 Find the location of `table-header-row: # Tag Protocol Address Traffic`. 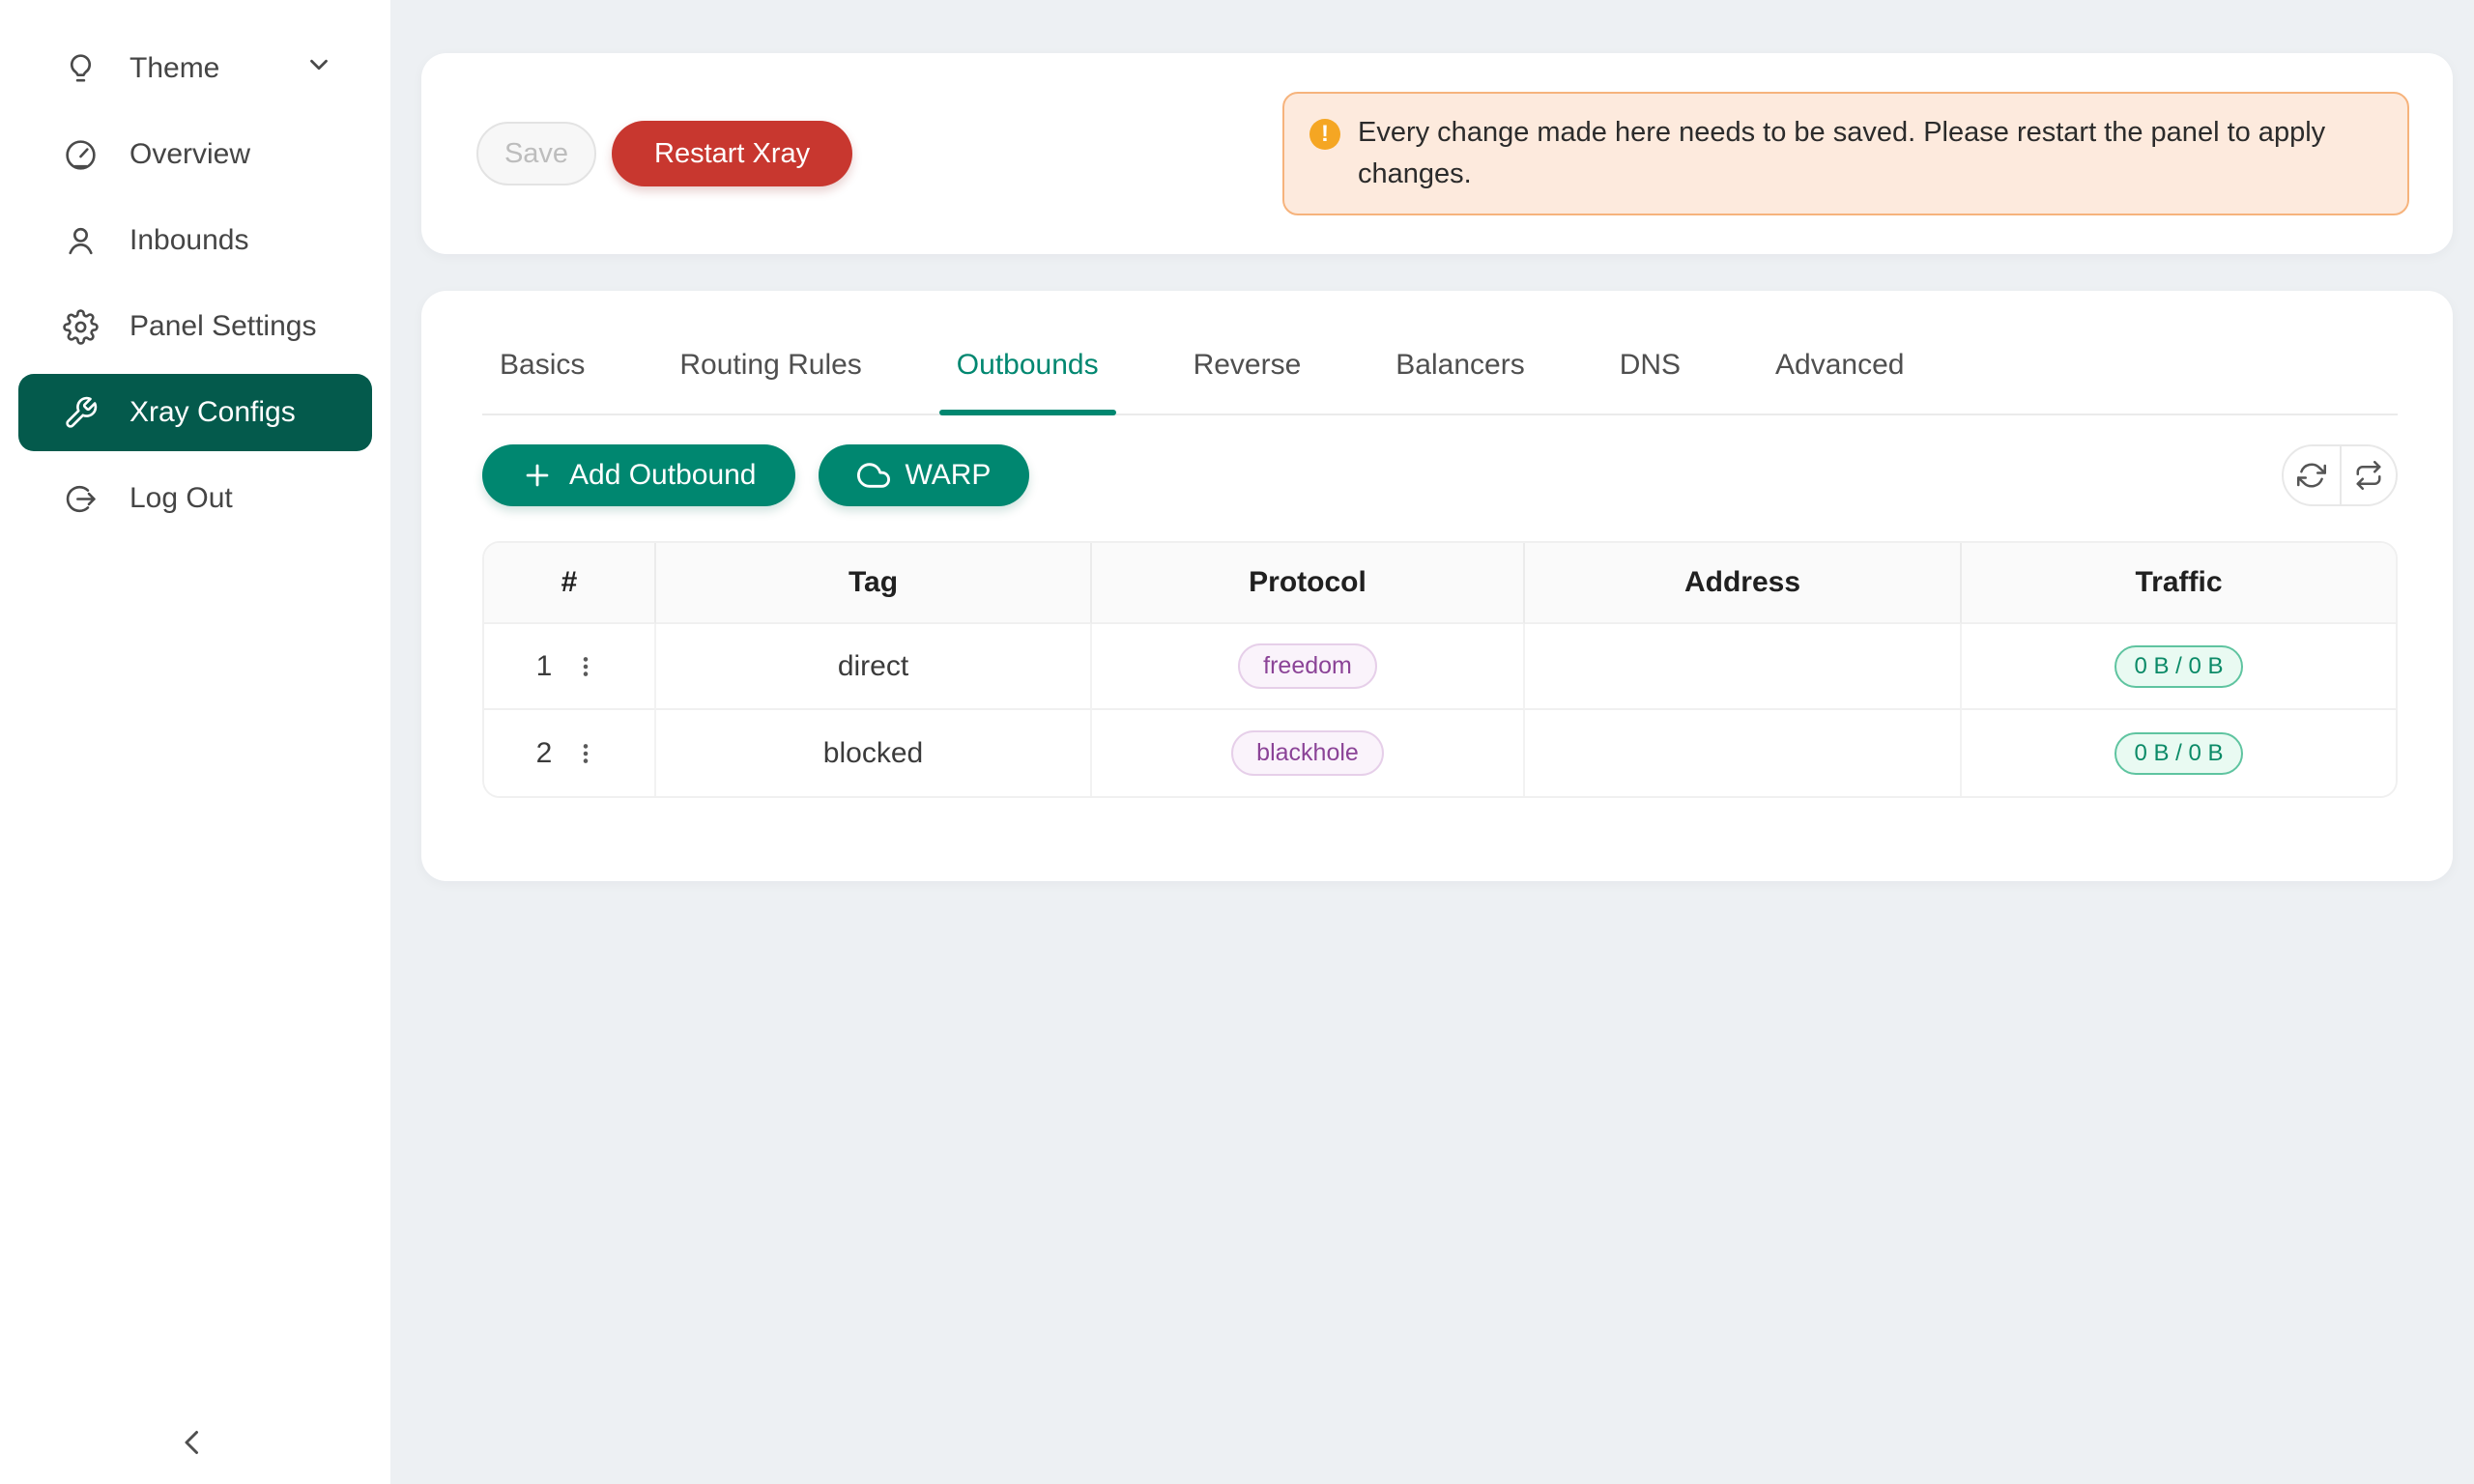

table-header-row: # Tag Protocol Address Traffic is located at coordinates (1440, 584).